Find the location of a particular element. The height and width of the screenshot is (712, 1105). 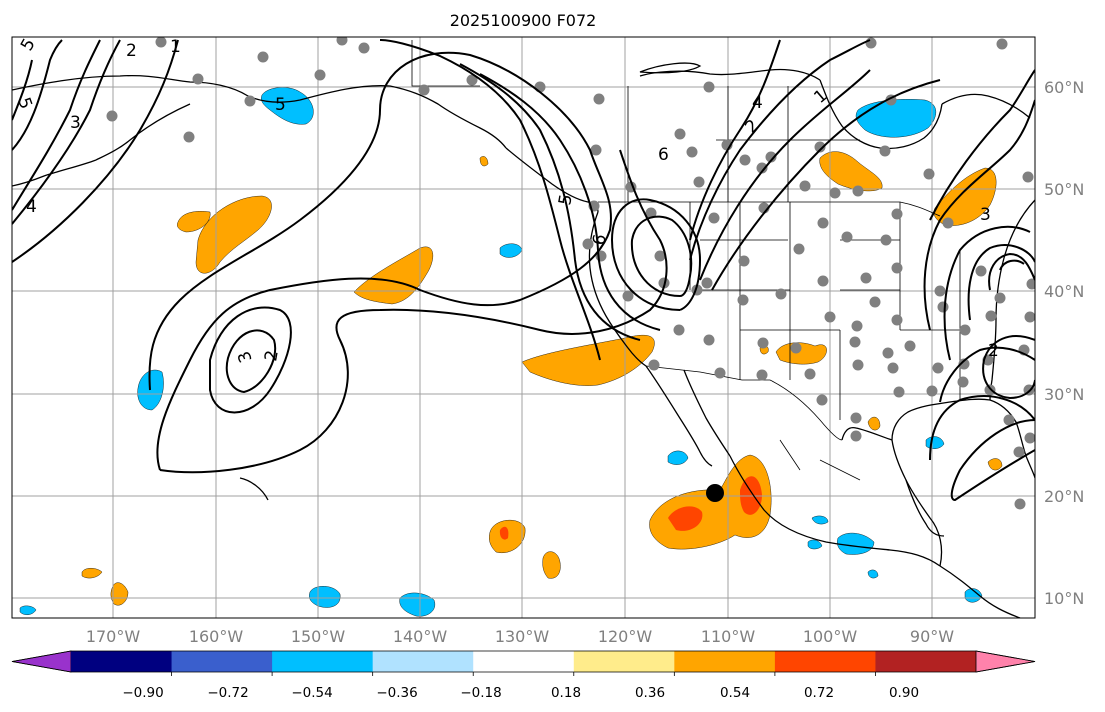

lon-label: 110°W is located at coordinates (728, 636).